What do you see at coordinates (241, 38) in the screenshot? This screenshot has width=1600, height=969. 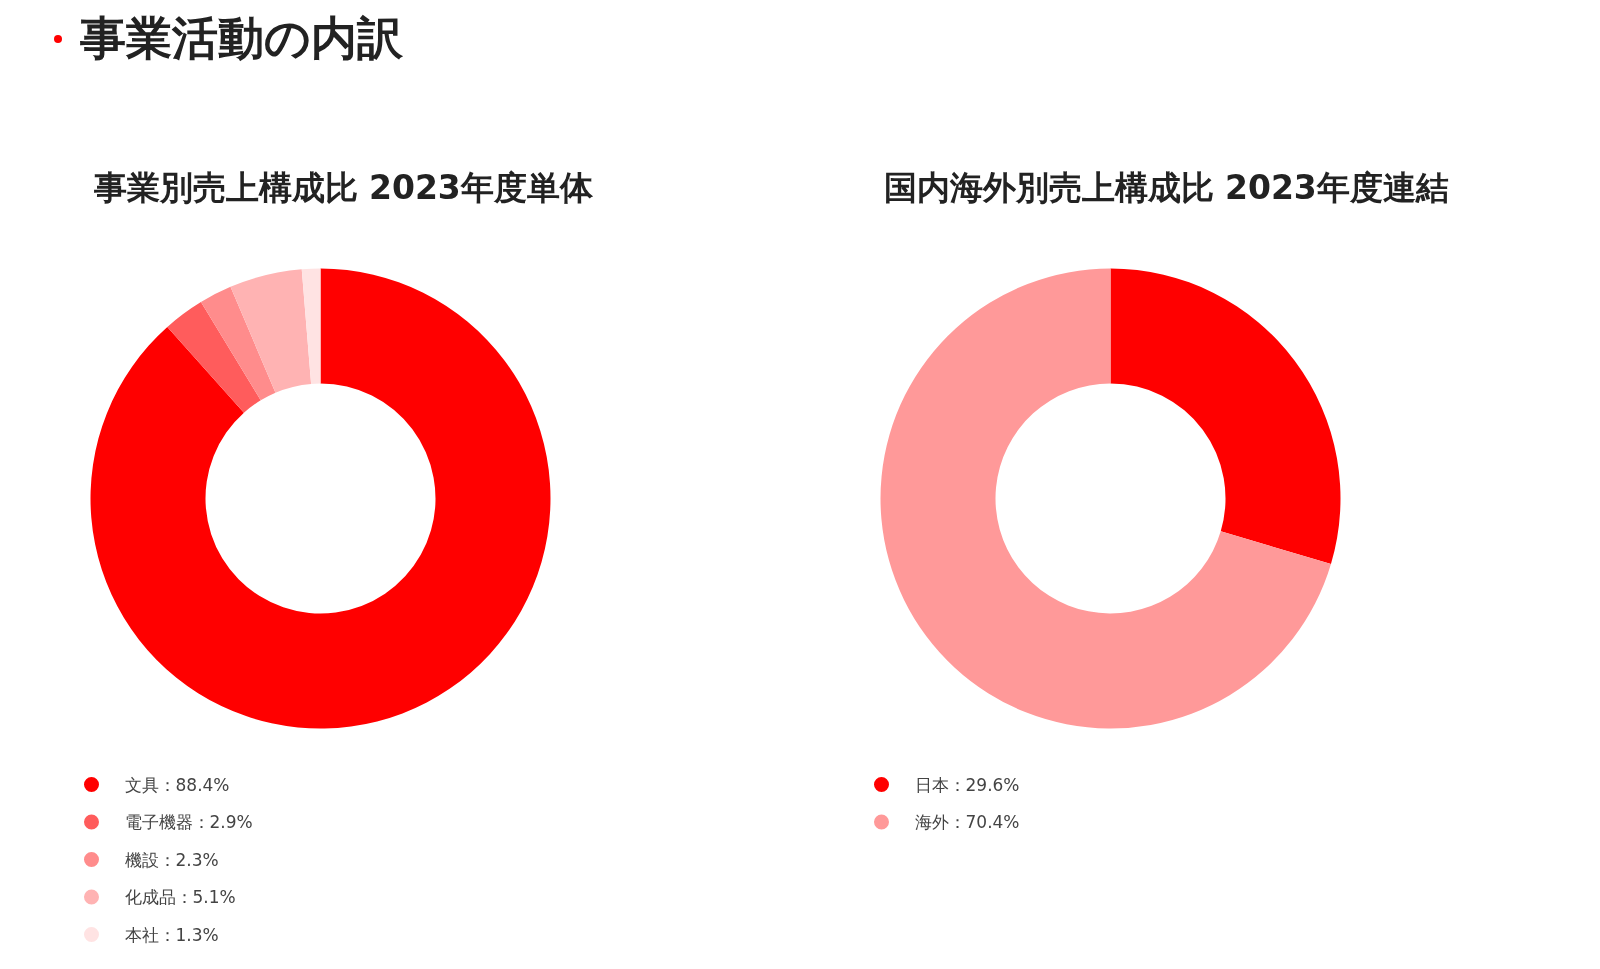 I see `text: 事業活動の内訳` at bounding box center [241, 38].